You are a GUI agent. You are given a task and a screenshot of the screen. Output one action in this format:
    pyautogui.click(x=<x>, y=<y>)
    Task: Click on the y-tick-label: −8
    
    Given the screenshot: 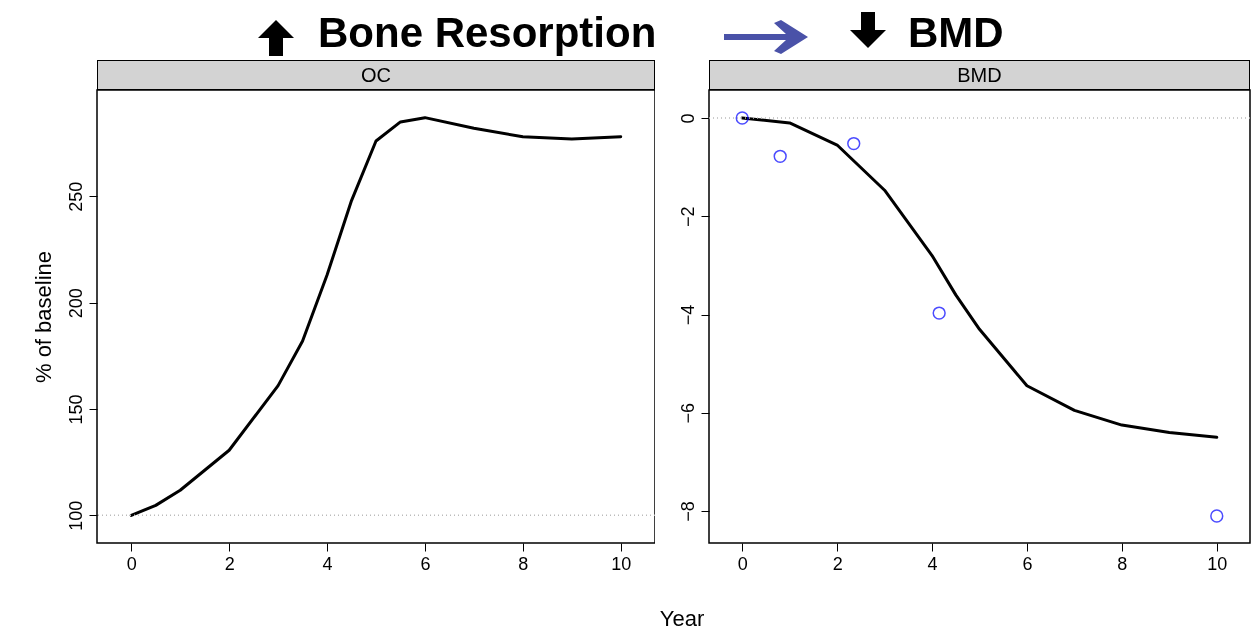 What is the action you would take?
    pyautogui.click(x=687, y=511)
    